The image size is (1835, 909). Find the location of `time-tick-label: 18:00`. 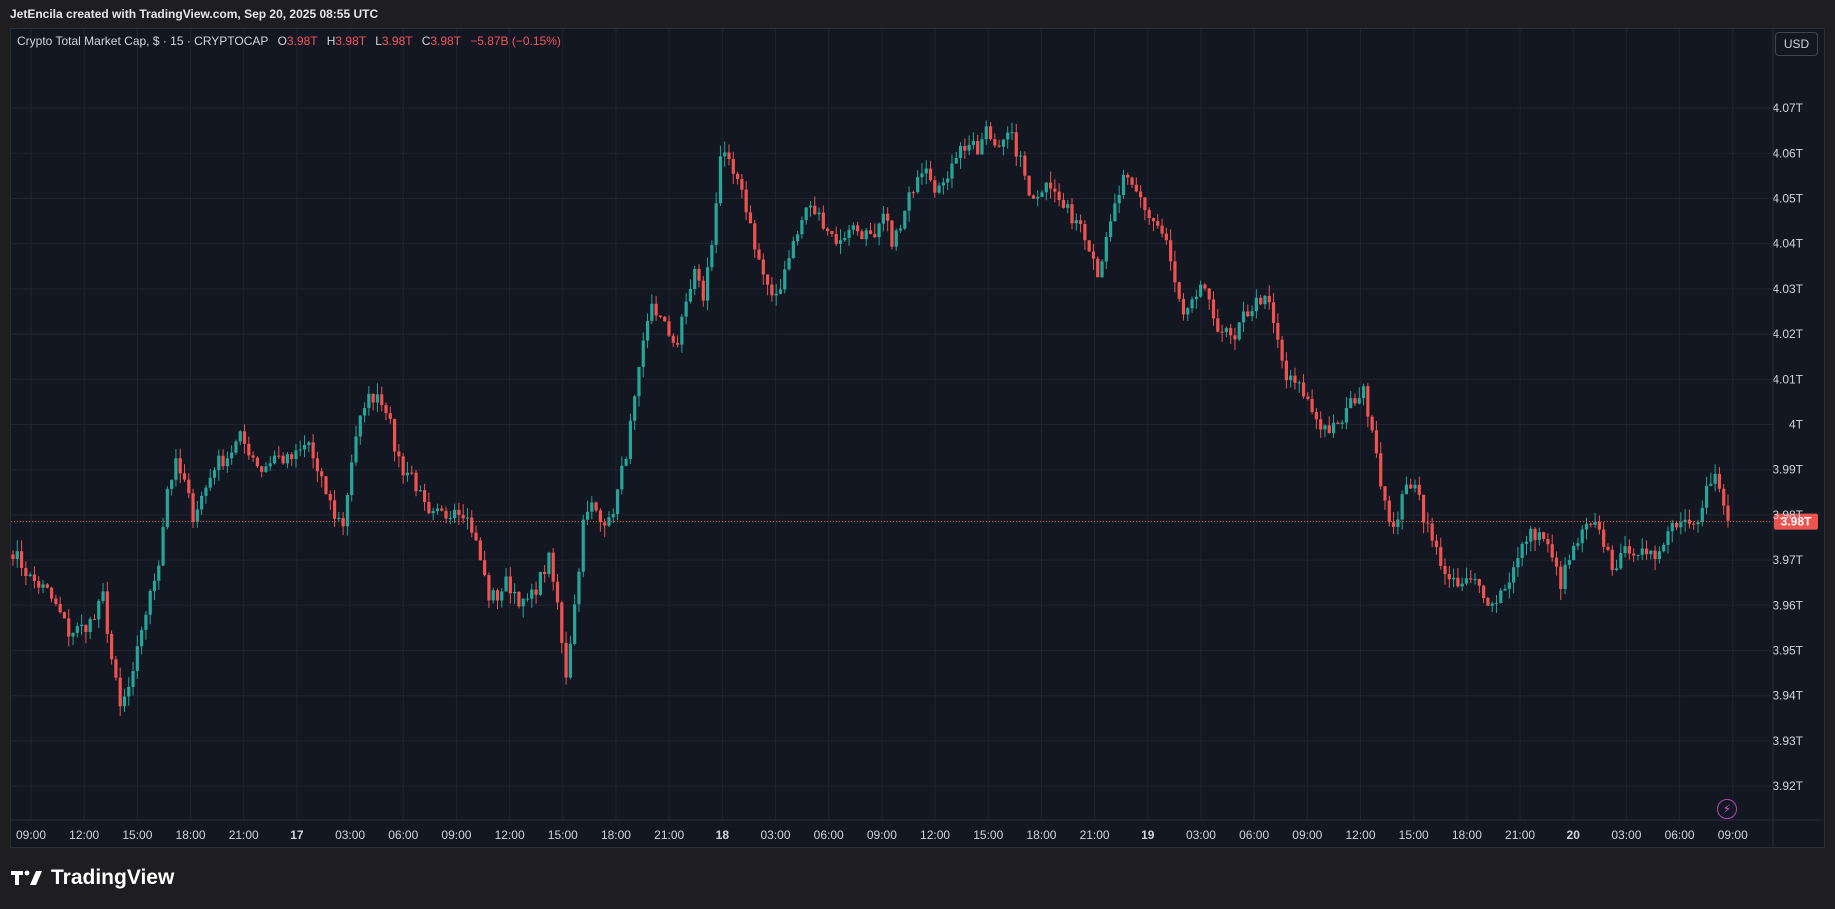

time-tick-label: 18:00 is located at coordinates (1041, 835).